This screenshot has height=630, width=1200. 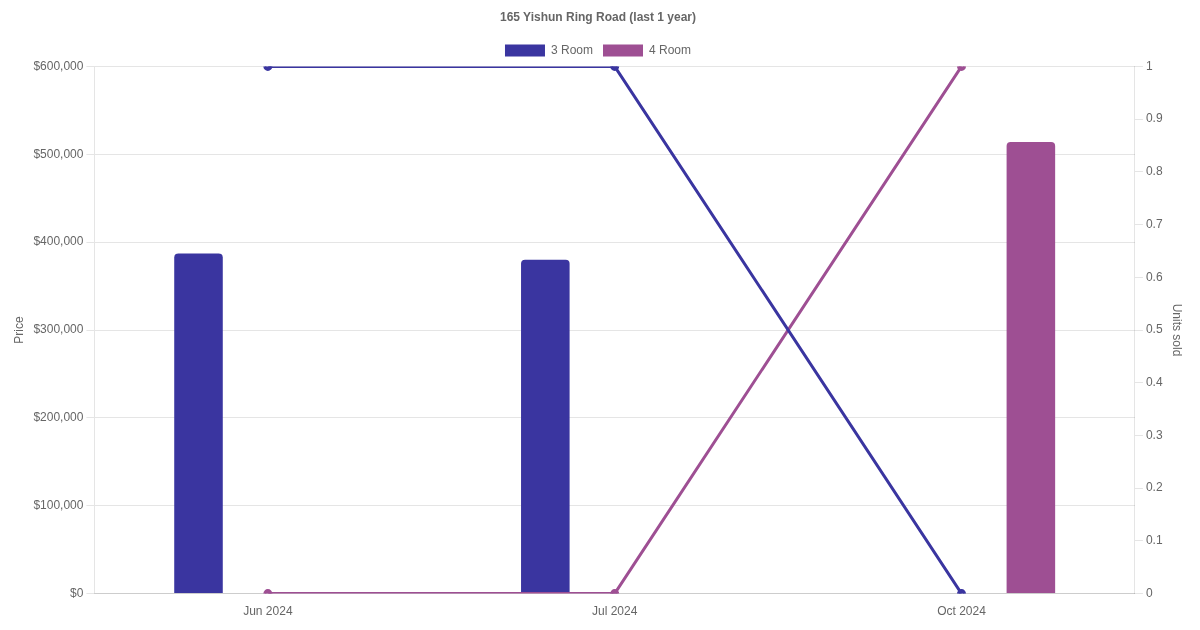 What do you see at coordinates (615, 611) in the screenshot?
I see `x-tick-label: Jul 2024` at bounding box center [615, 611].